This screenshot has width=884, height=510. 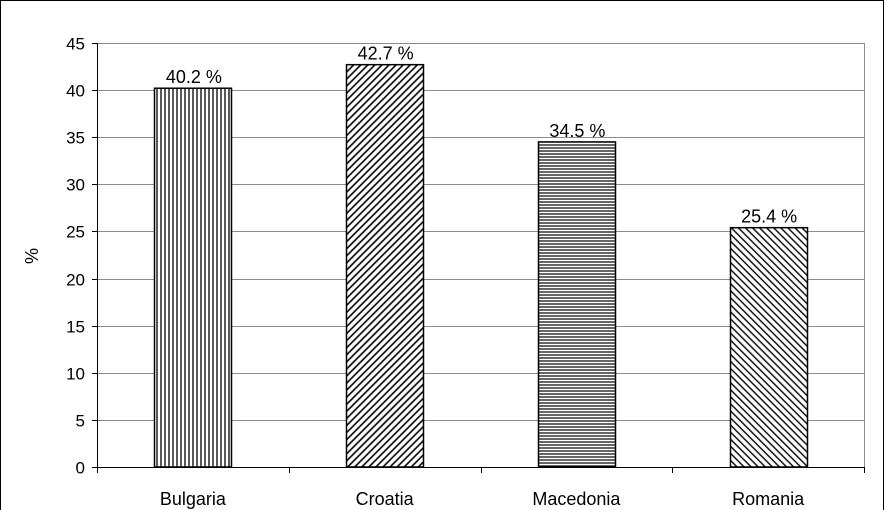 I want to click on y-tick-label: 45, so click(x=75, y=44).